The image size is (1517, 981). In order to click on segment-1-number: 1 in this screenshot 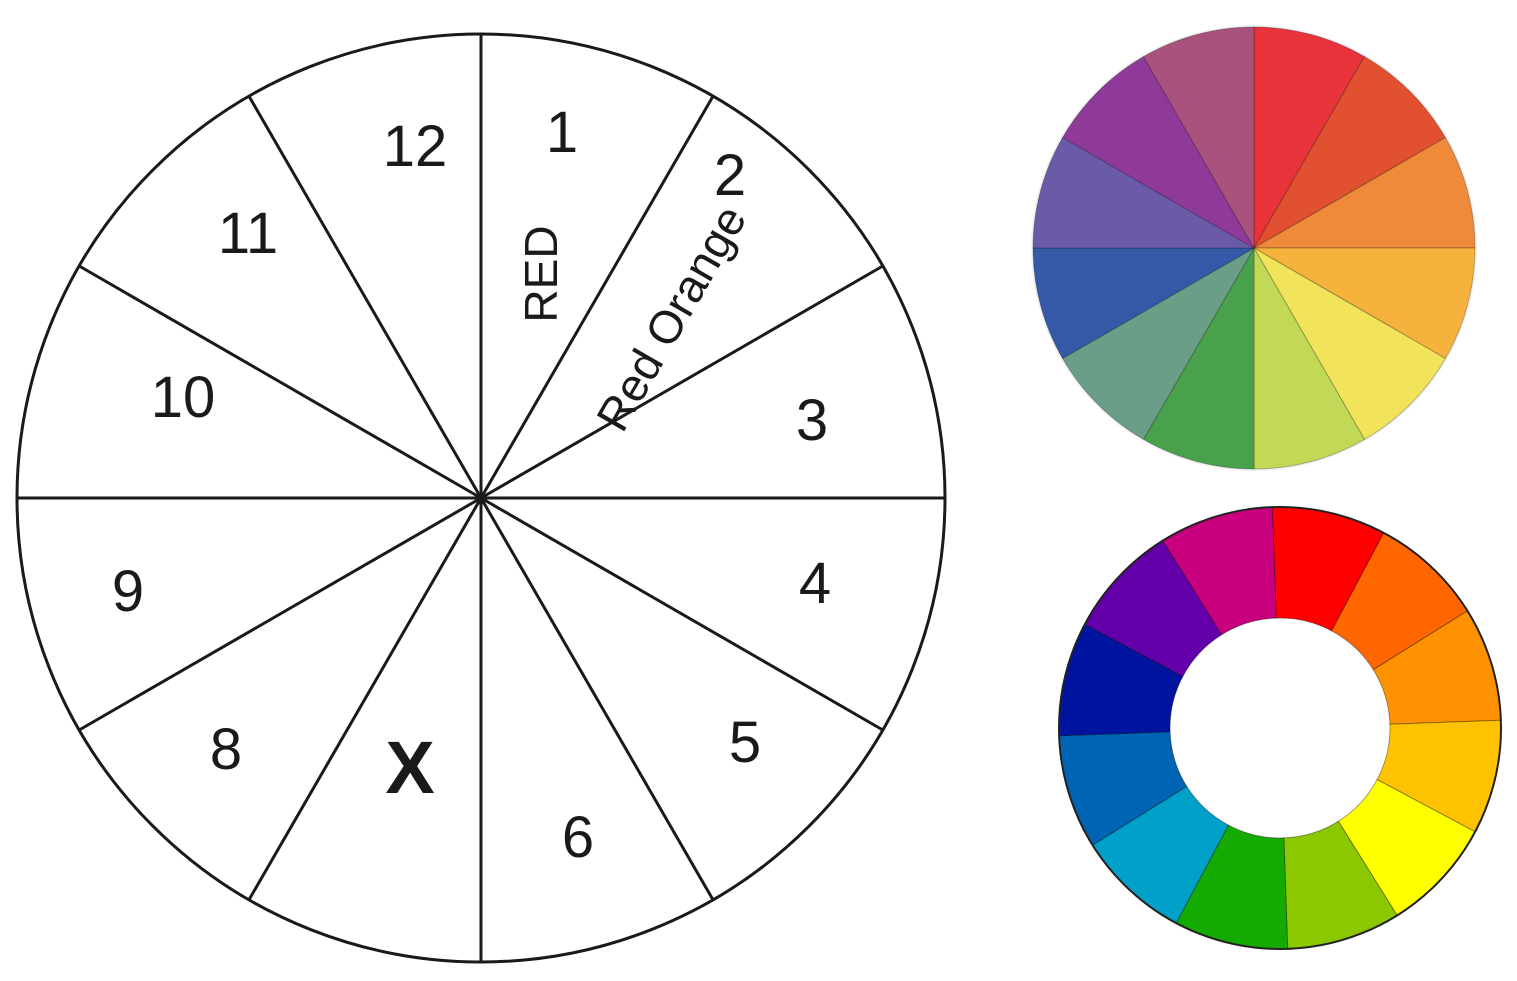, I will do `click(562, 132)`.